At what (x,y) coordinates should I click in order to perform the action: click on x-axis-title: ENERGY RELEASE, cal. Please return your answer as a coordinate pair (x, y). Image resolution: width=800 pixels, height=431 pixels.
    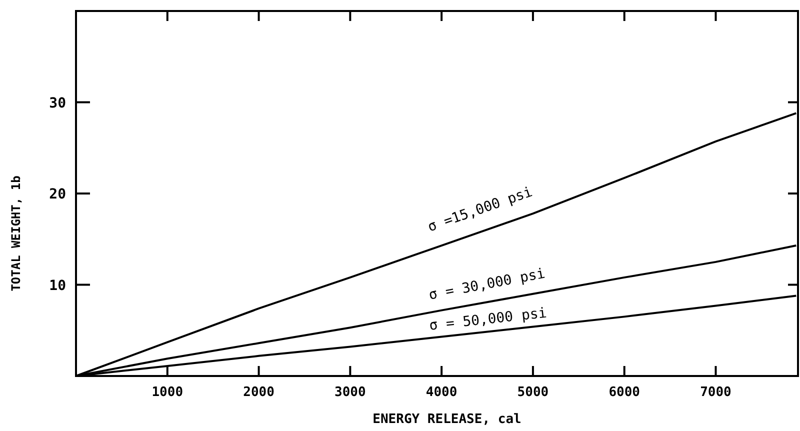
    Looking at the image, I should click on (447, 419).